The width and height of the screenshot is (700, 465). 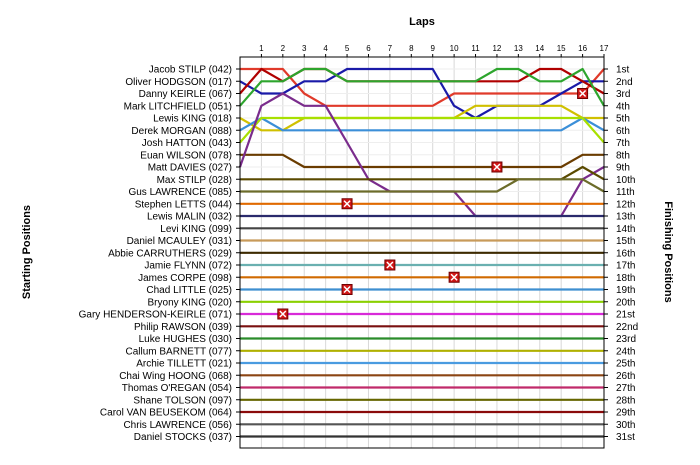 What do you see at coordinates (539, 48) in the screenshot?
I see `lap-tick-label: 14` at bounding box center [539, 48].